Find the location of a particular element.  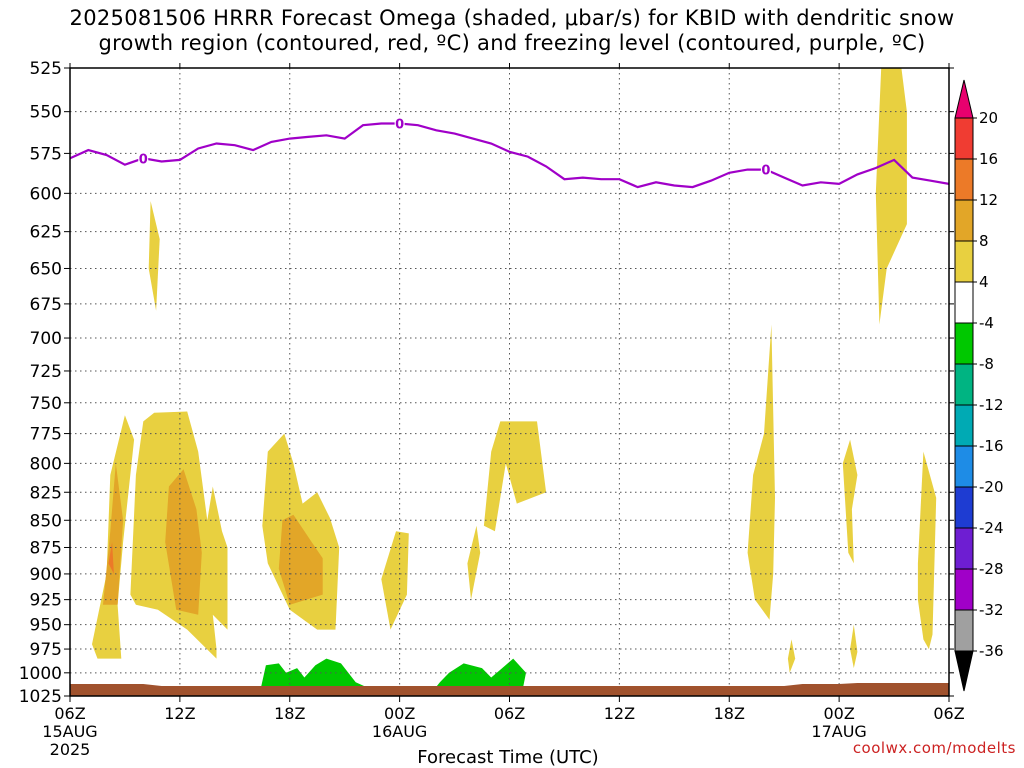

y-tick-label: 825 is located at coordinates (46, 493).